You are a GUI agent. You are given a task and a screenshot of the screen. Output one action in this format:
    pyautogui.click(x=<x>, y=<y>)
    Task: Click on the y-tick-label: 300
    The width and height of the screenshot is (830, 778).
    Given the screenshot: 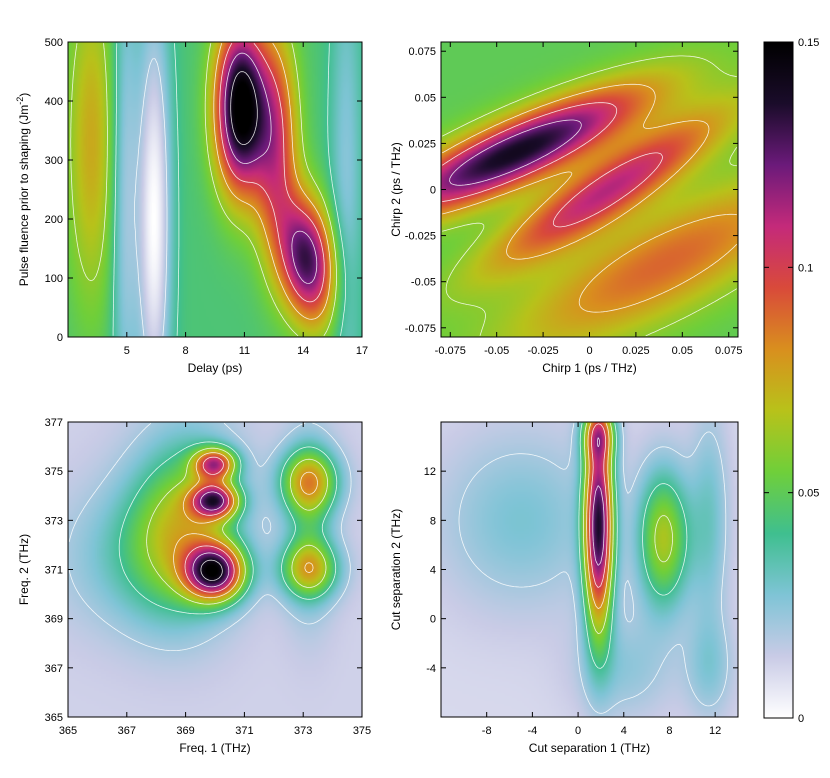 What is the action you would take?
    pyautogui.click(x=54, y=161)
    